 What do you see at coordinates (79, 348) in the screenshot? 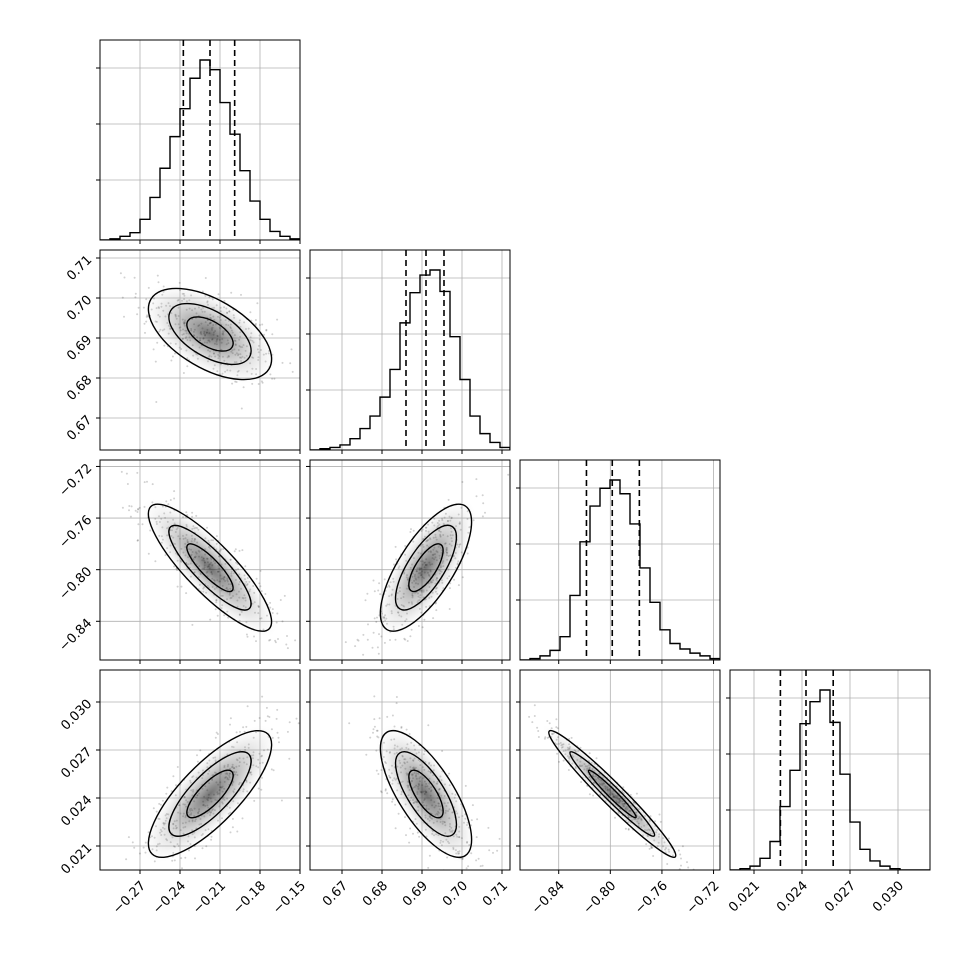
I see `y-tick-label: 0.69` at bounding box center [79, 348].